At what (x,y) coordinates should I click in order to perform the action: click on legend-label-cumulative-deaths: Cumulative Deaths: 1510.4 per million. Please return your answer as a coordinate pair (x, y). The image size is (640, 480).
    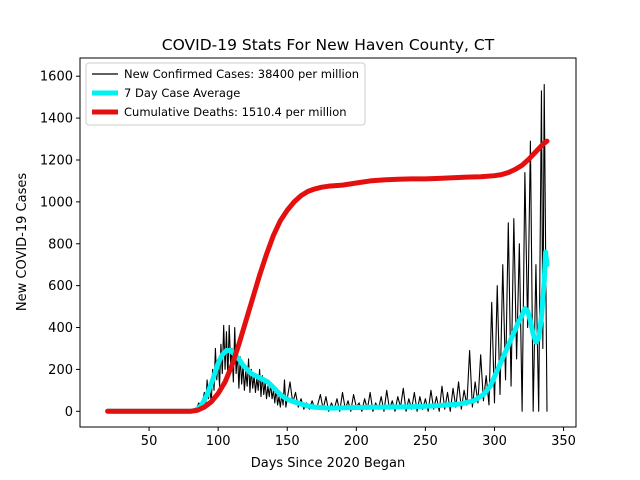
    Looking at the image, I should click on (235, 112).